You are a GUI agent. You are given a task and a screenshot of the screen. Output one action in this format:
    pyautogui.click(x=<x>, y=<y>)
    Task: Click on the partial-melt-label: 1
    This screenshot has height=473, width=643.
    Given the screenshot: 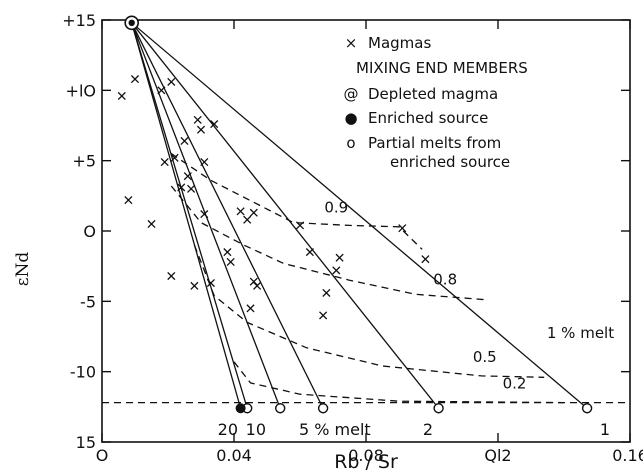 What is the action you would take?
    pyautogui.click(x=605, y=429)
    